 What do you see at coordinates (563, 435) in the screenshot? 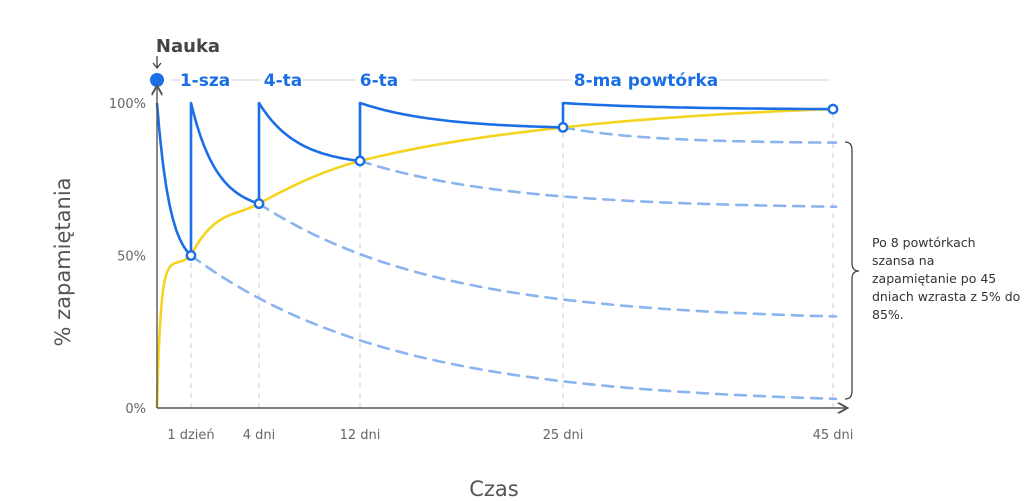
I see `x-tick-25: 25 dni` at bounding box center [563, 435].